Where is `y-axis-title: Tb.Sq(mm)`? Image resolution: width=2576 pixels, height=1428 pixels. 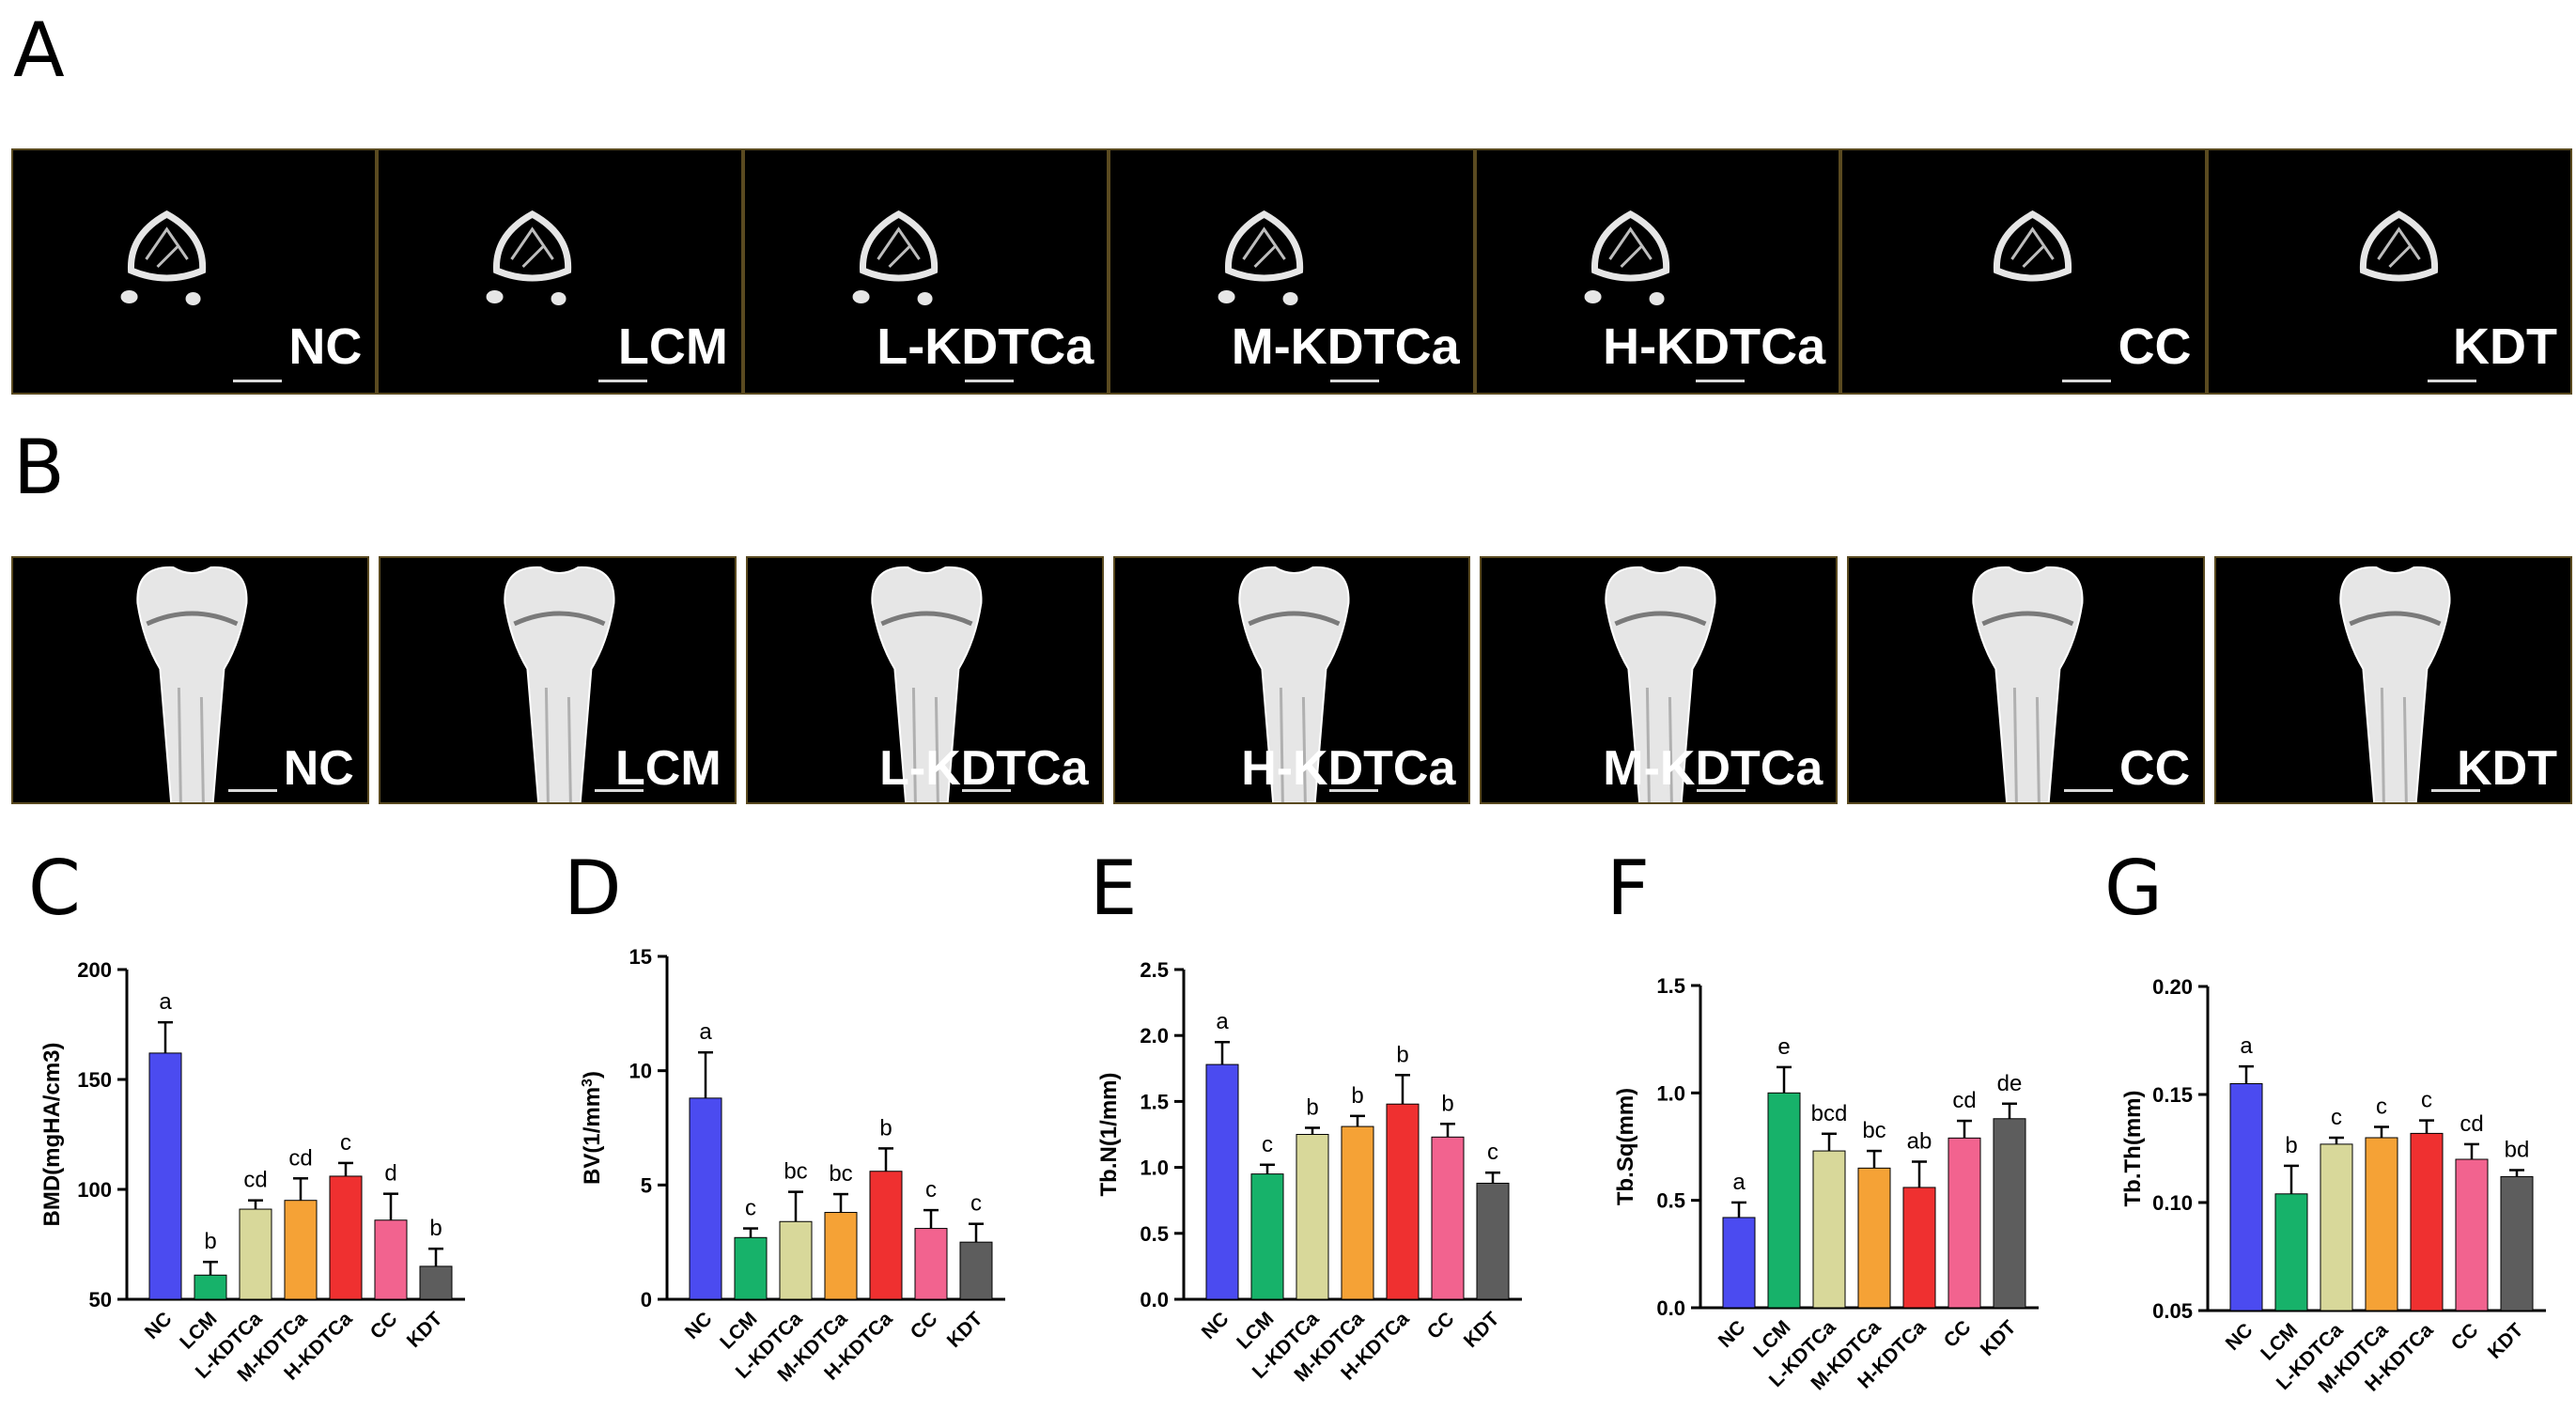
y-axis-title: Tb.Sq(mm) is located at coordinates (1625, 1147).